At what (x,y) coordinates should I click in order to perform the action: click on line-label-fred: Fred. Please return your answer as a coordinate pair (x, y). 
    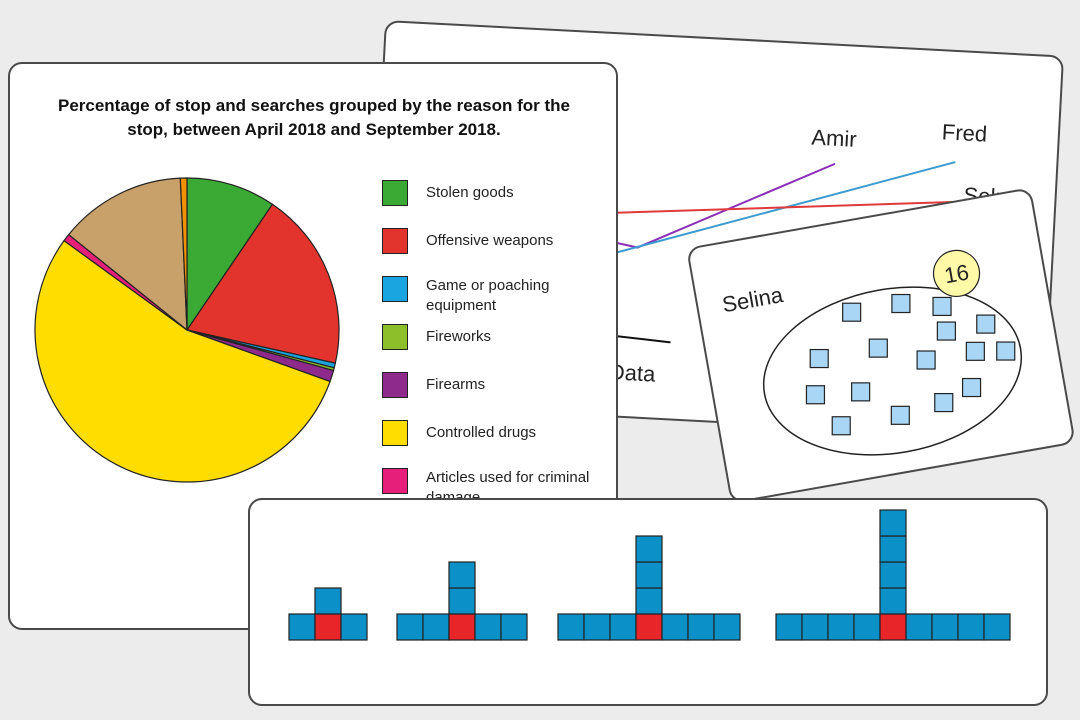
    Looking at the image, I should click on (964, 132).